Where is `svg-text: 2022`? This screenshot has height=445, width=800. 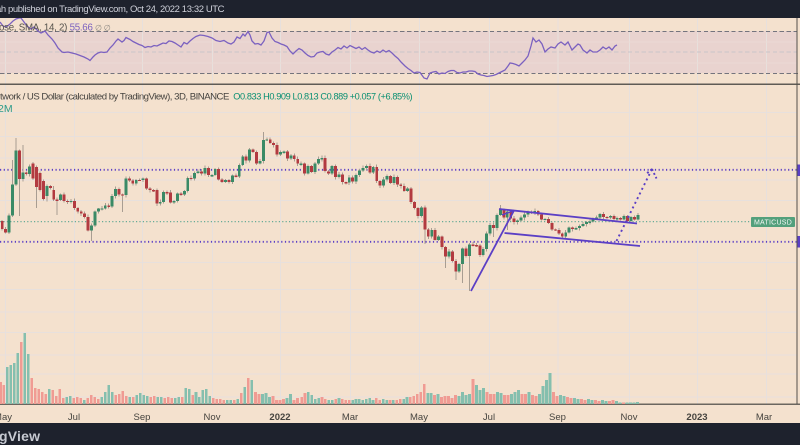
svg-text: 2022 is located at coordinates (279, 417).